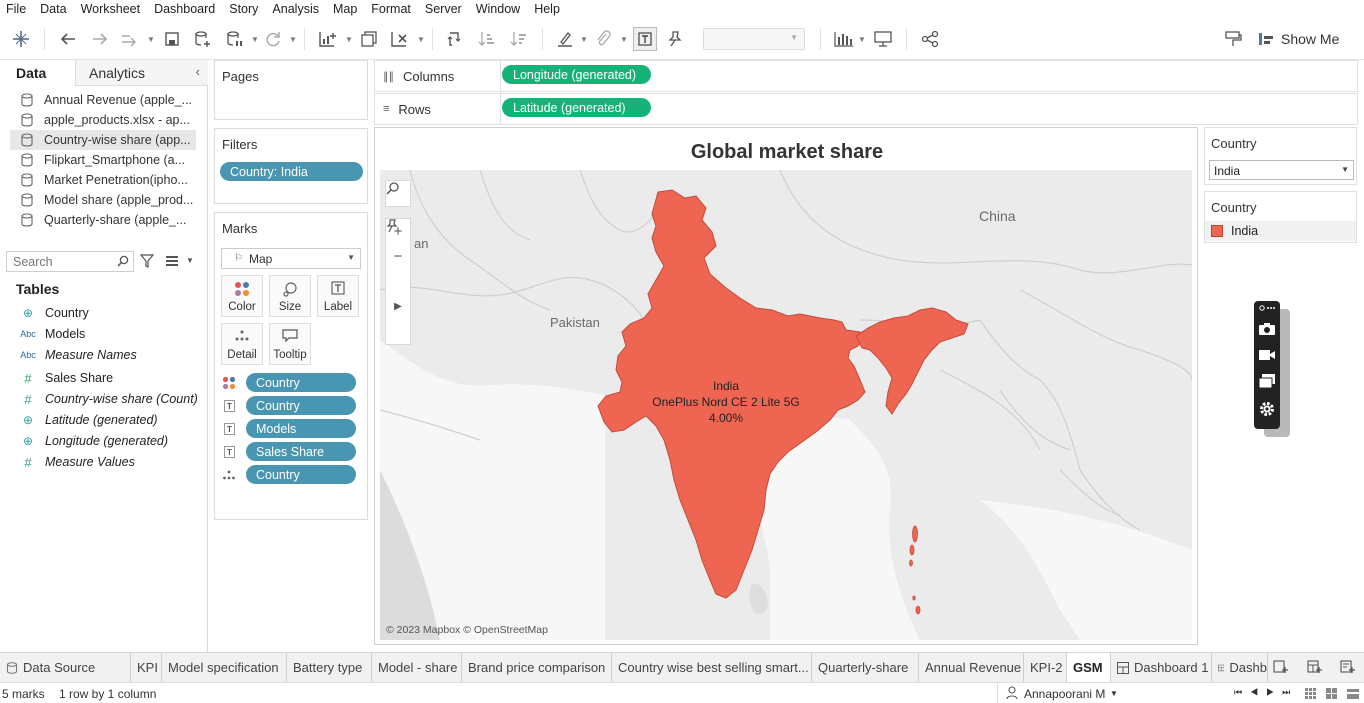  What do you see at coordinates (1045, 667) in the screenshot?
I see `sheet-tab: KPI-2` at bounding box center [1045, 667].